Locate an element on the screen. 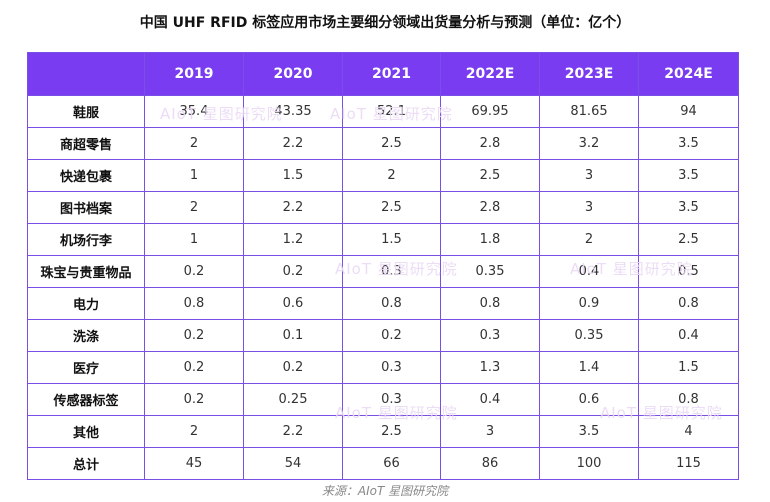 The height and width of the screenshot is (502, 770). table-row: 机场行李 1 1.2 1.5 1.8 2 2.5 is located at coordinates (383, 239).